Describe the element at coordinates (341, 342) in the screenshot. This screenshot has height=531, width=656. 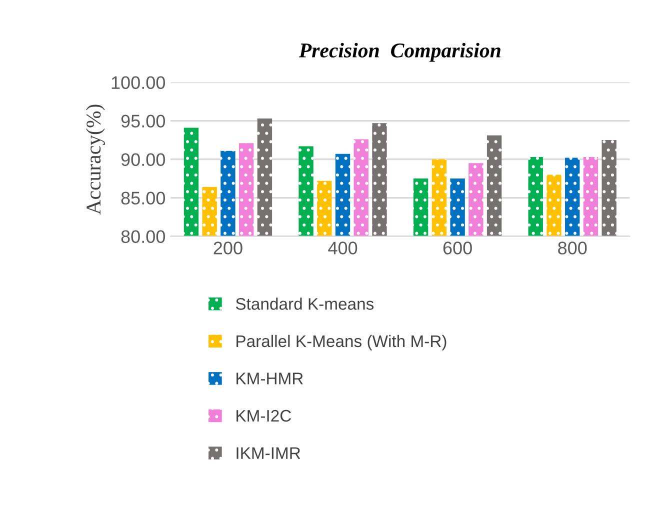
I see `legend-label: Parallel K-Means (With M-R)` at that location.